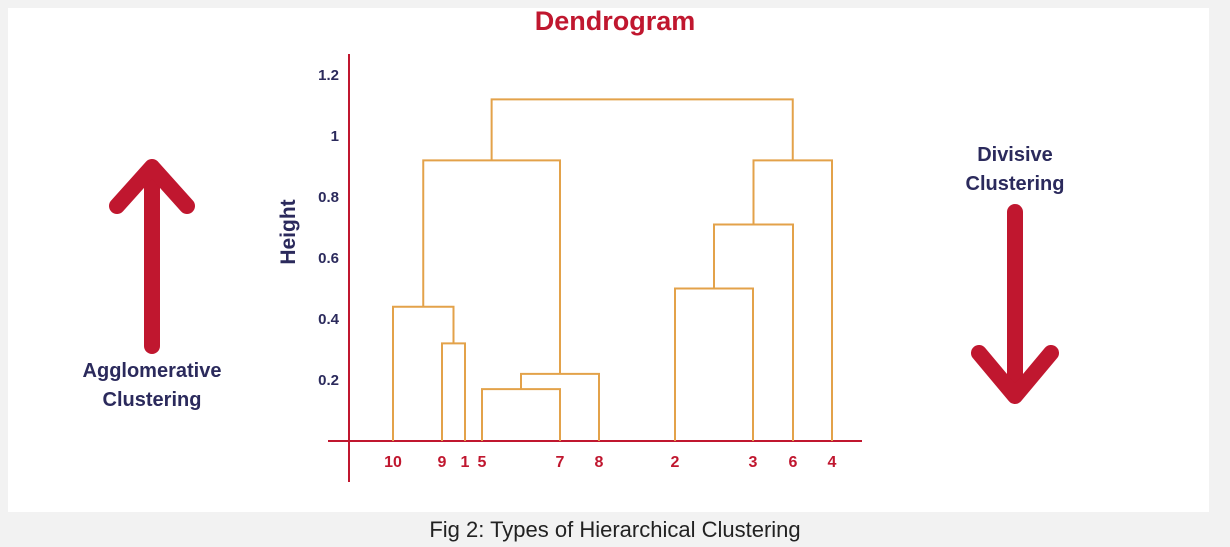 The height and width of the screenshot is (547, 1230). I want to click on down-arrow-icon, so click(1015, 304).